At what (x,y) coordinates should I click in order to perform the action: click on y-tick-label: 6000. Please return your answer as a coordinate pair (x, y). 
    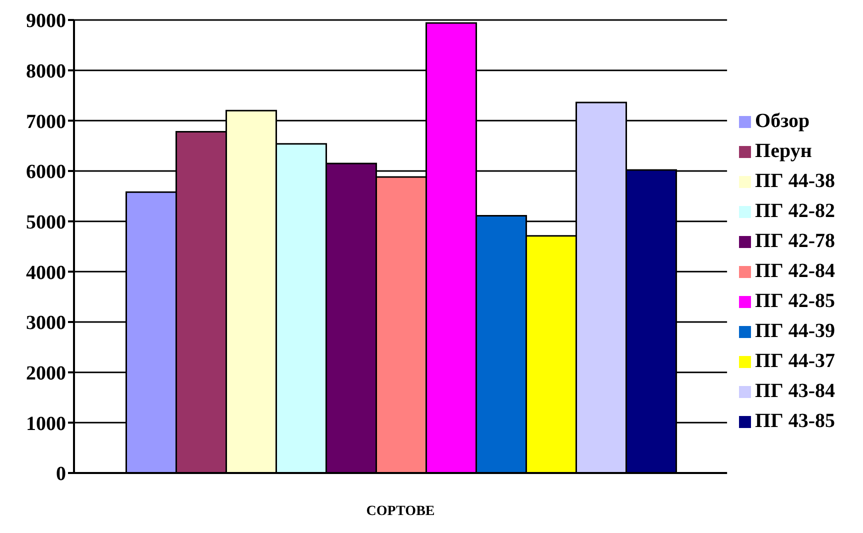
    Looking at the image, I should click on (46, 172).